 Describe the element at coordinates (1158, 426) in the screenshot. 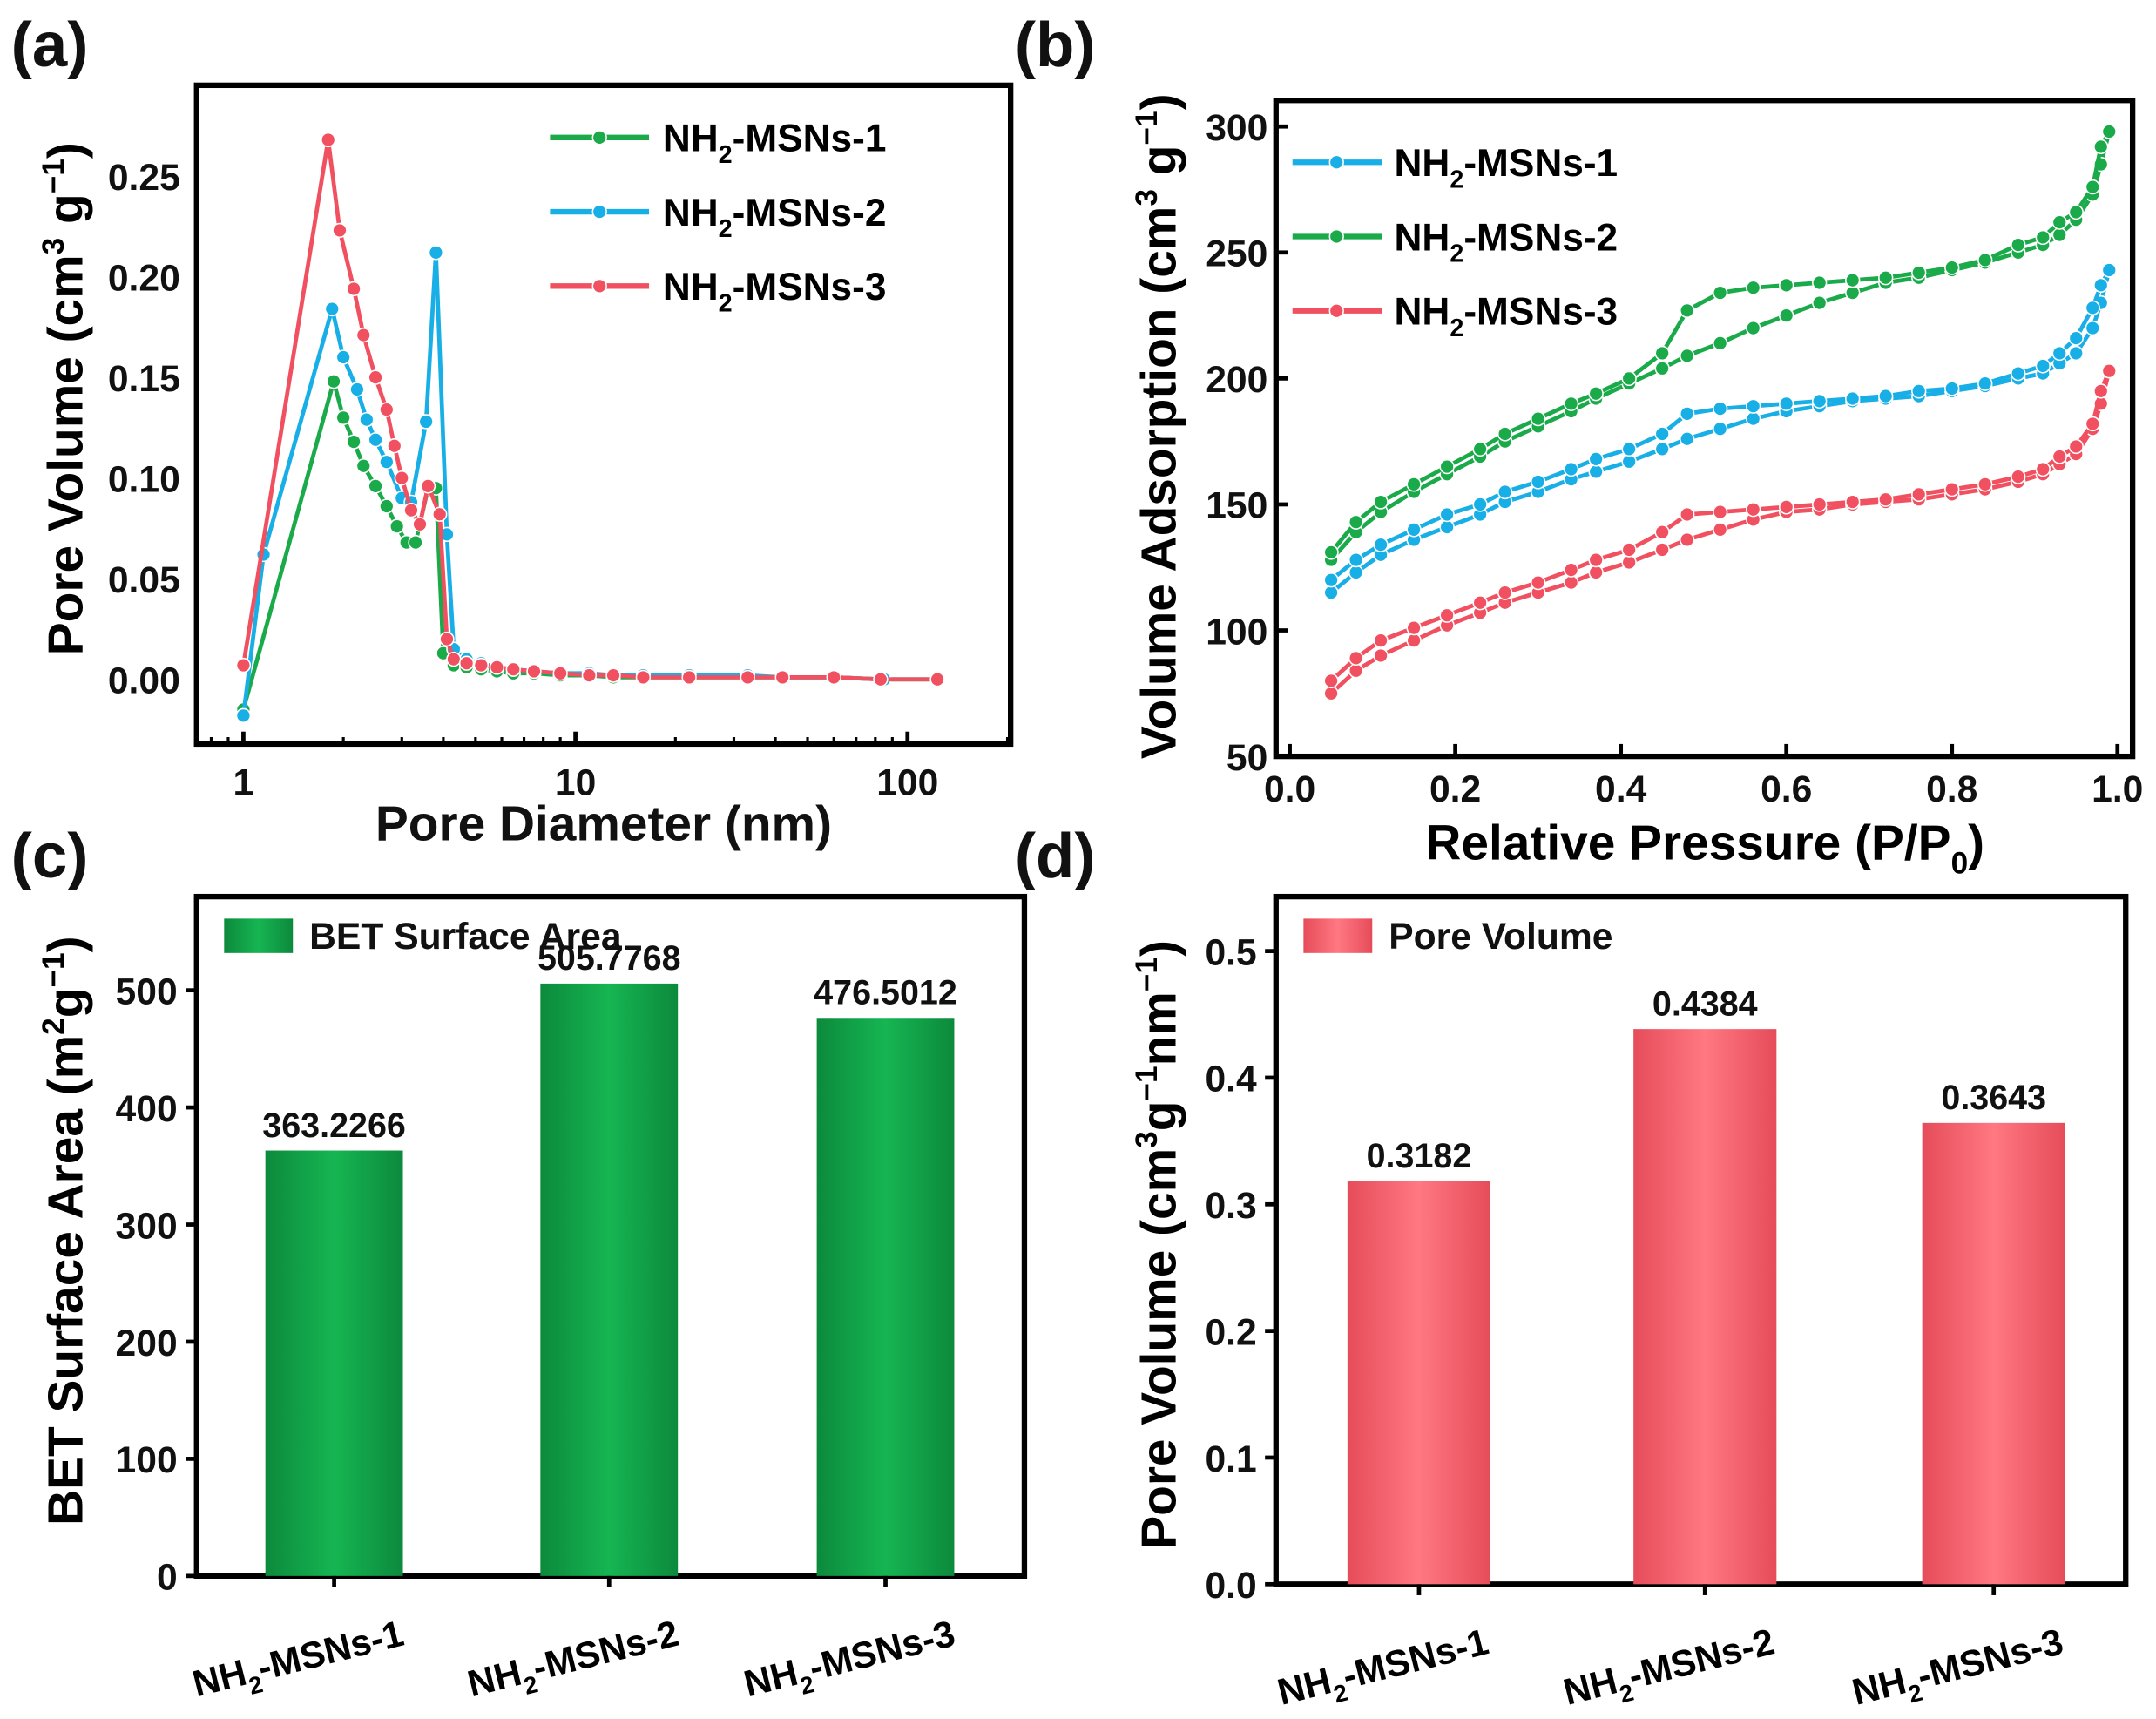

I see `y-axis-label: Volume Adsorption (cm3 g−1)` at that location.